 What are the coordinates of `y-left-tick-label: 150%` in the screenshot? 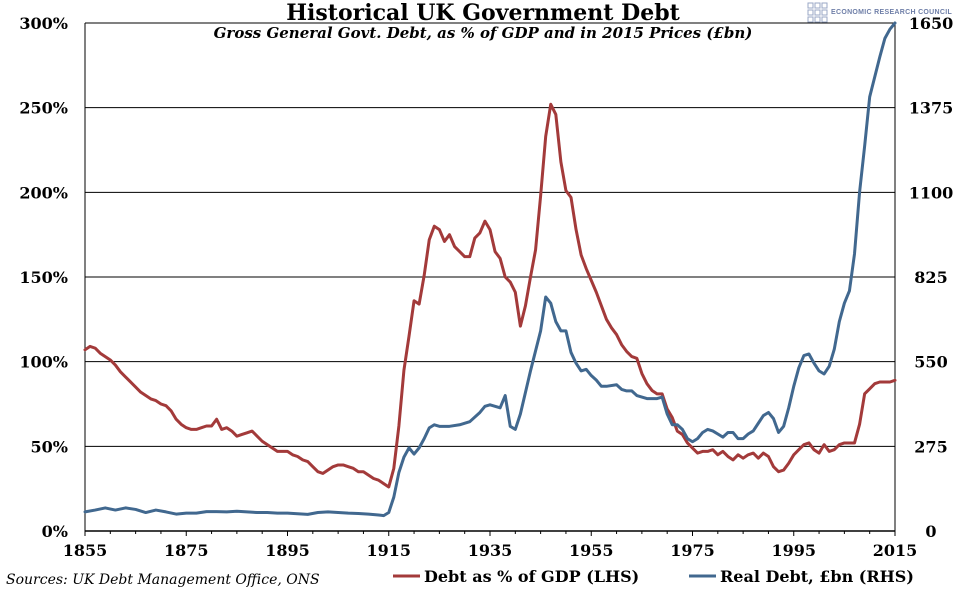 It's located at (43, 277).